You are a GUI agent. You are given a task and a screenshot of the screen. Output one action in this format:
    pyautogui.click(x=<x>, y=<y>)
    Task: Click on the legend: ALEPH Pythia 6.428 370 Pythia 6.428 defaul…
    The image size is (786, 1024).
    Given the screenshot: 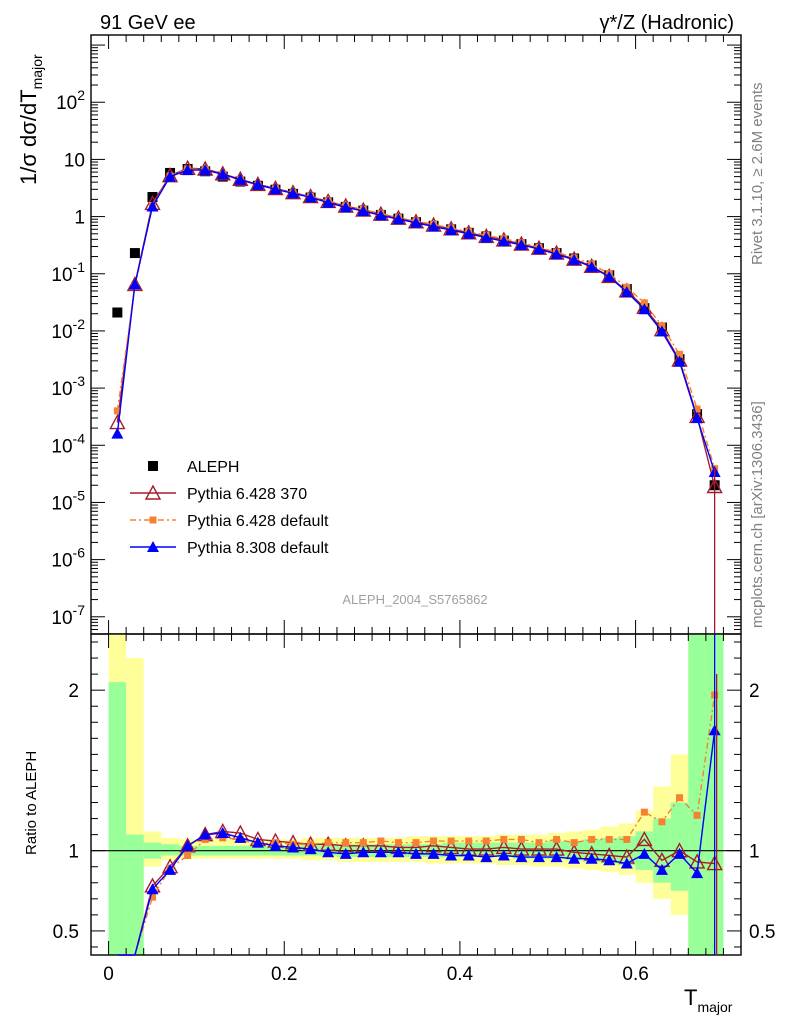 What is the action you would take?
    pyautogui.click(x=229, y=508)
    